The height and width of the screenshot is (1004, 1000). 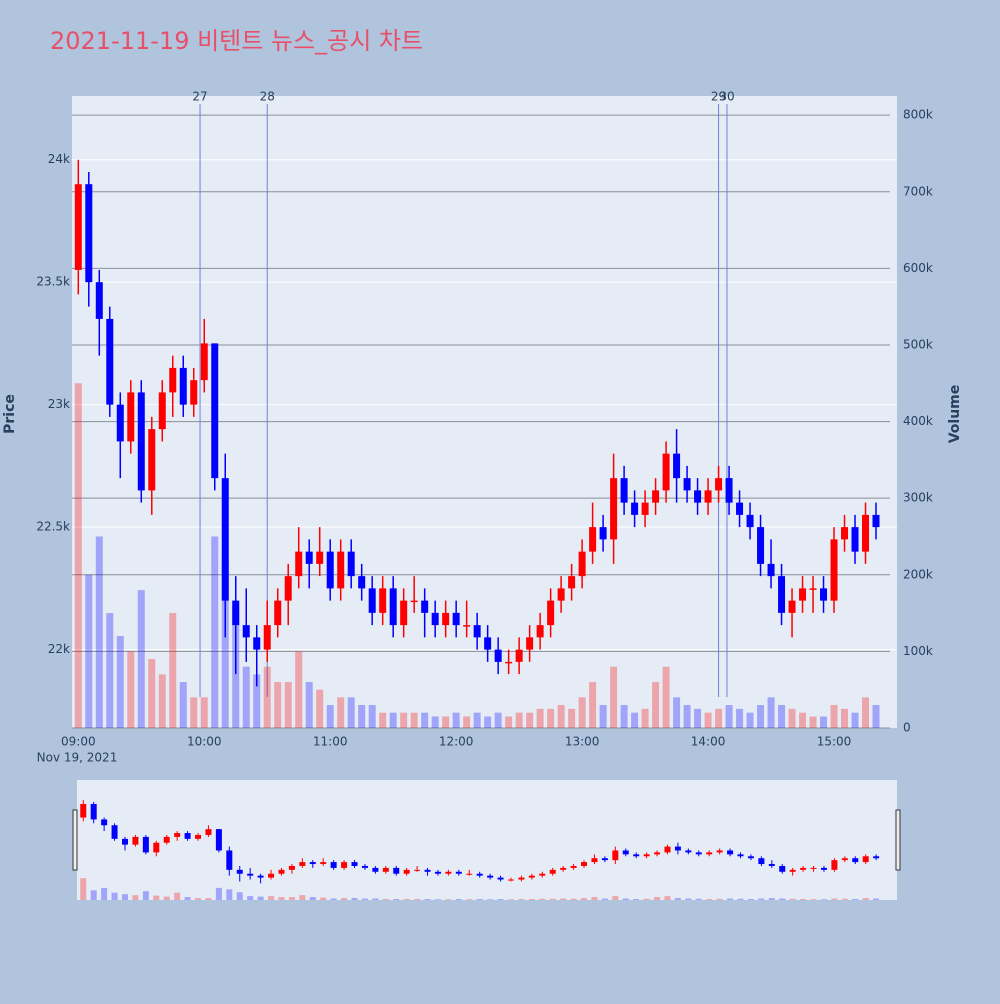 What do you see at coordinates (834, 742) in the screenshot?
I see `x-tick-label: 15:00` at bounding box center [834, 742].